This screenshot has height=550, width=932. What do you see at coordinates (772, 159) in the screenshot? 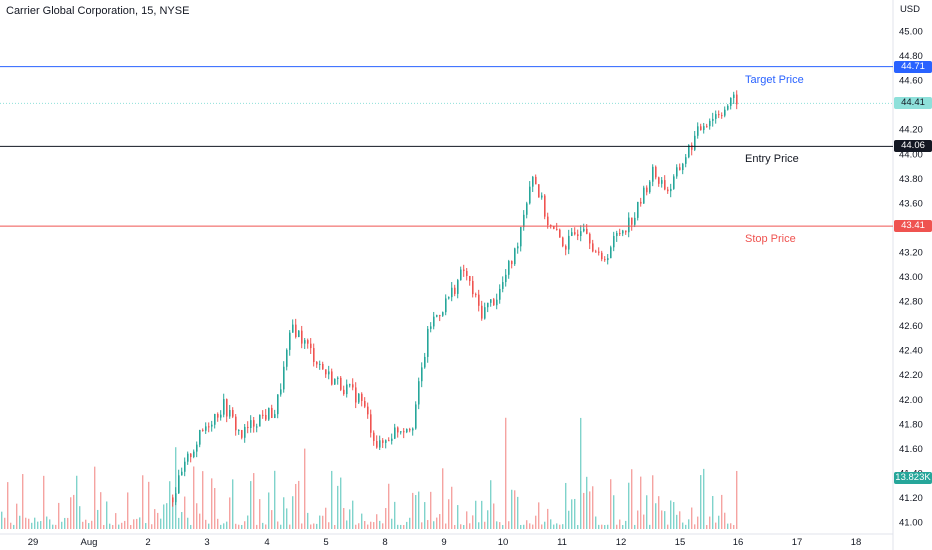
I see `entry-price-label: Entry Price` at bounding box center [772, 159].